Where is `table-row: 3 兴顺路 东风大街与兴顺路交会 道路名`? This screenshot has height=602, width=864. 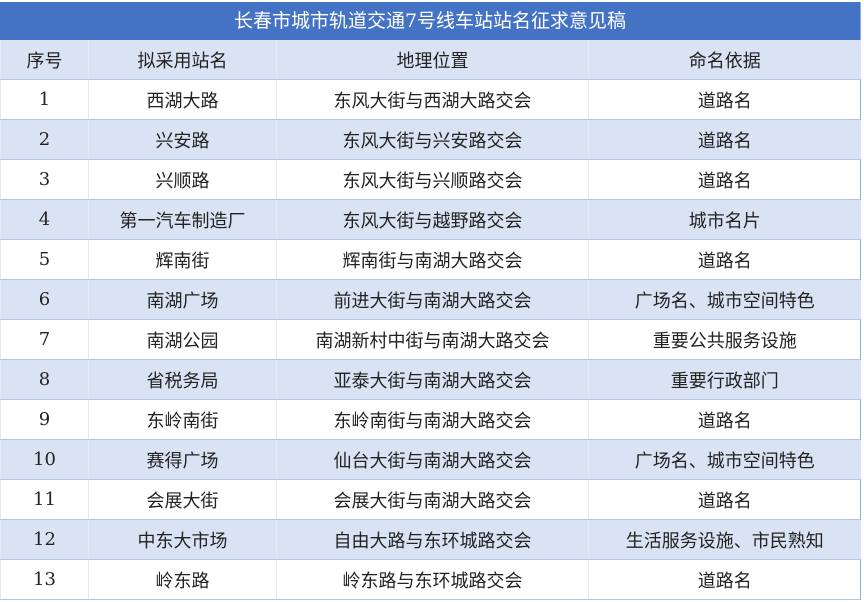
table-row: 3 兴顺路 东风大街与兴顺路交会 道路名 is located at coordinates (430, 179).